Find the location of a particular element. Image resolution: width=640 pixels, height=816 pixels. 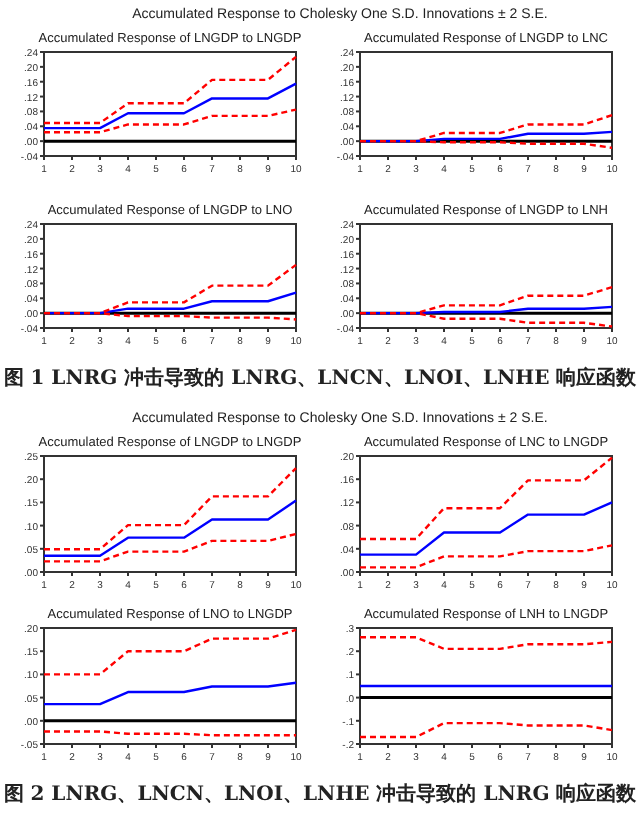

caption: 图 1 LNRG 冲击导致的 LNRG、LNCN、LNOI、LNHE 响应函数 is located at coordinates (321, 378).